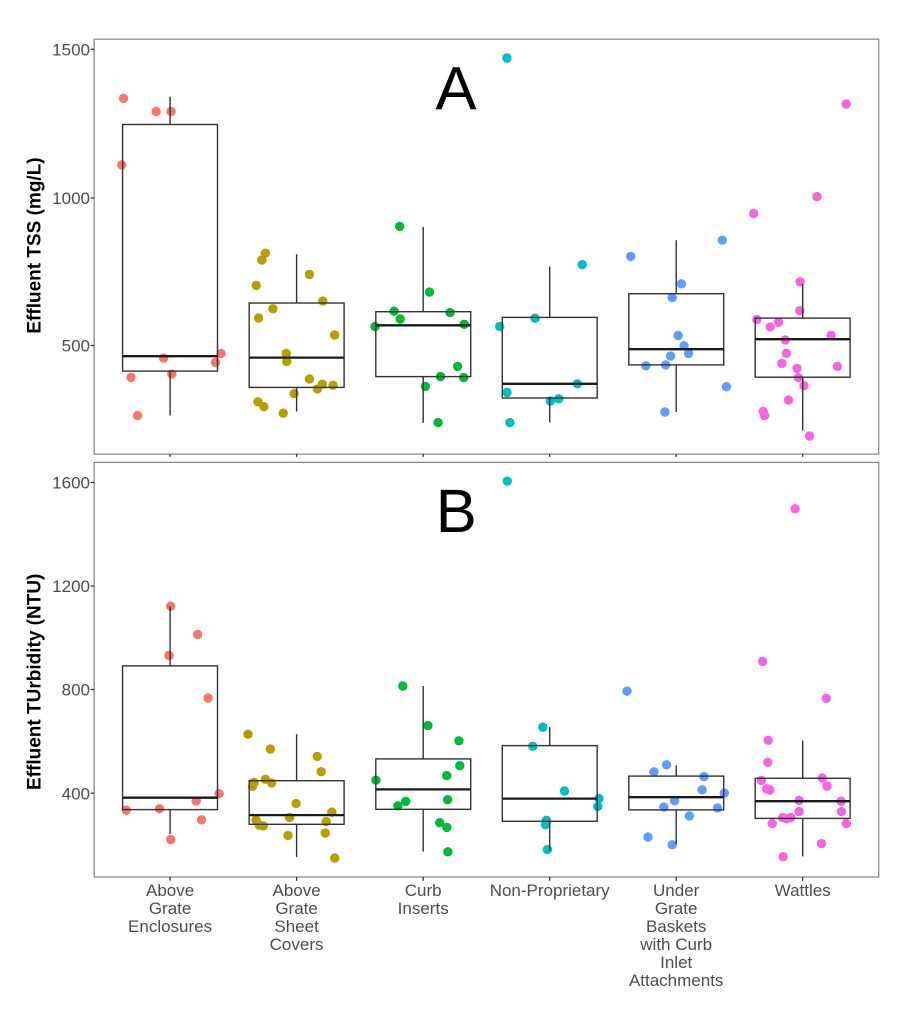  I want to click on svg-text: Attachments, so click(676, 980).